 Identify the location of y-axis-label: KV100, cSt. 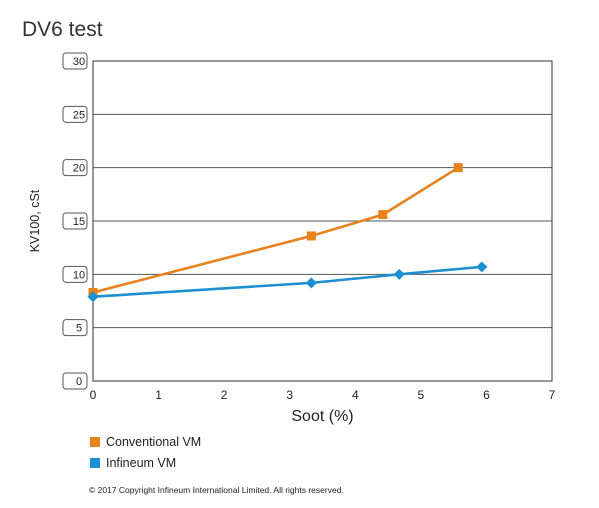
(35, 220).